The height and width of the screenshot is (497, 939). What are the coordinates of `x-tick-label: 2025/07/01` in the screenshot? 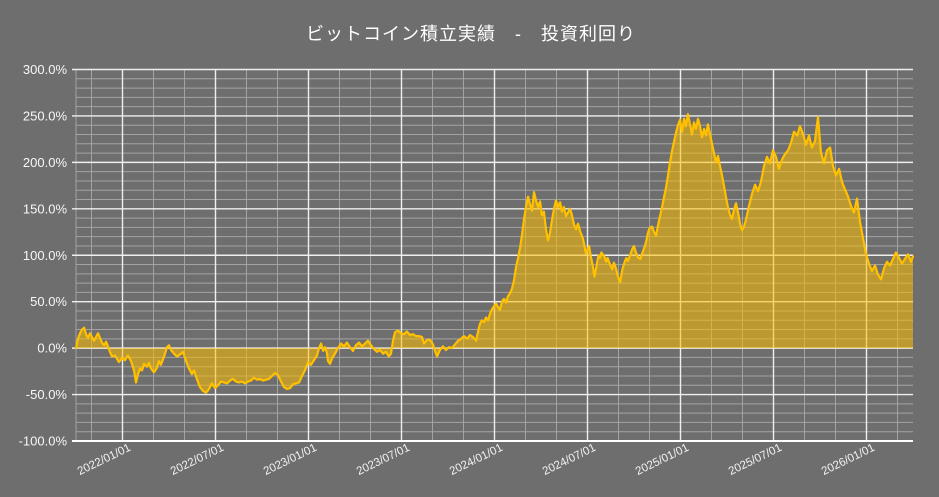 It's located at (755, 460).